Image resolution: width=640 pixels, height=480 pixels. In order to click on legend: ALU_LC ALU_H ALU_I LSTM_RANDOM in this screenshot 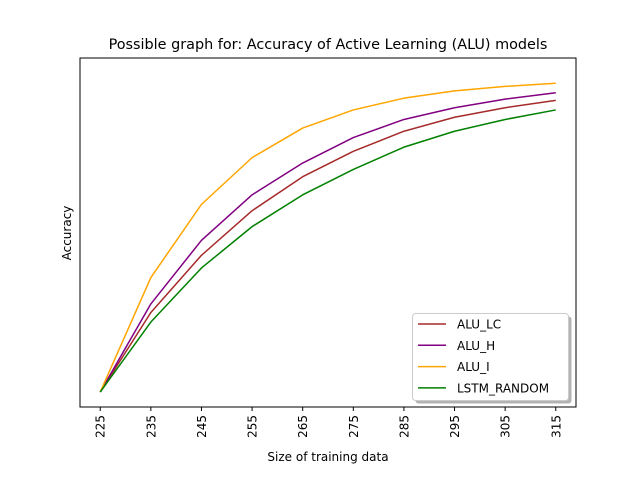, I will do `click(492, 358)`.